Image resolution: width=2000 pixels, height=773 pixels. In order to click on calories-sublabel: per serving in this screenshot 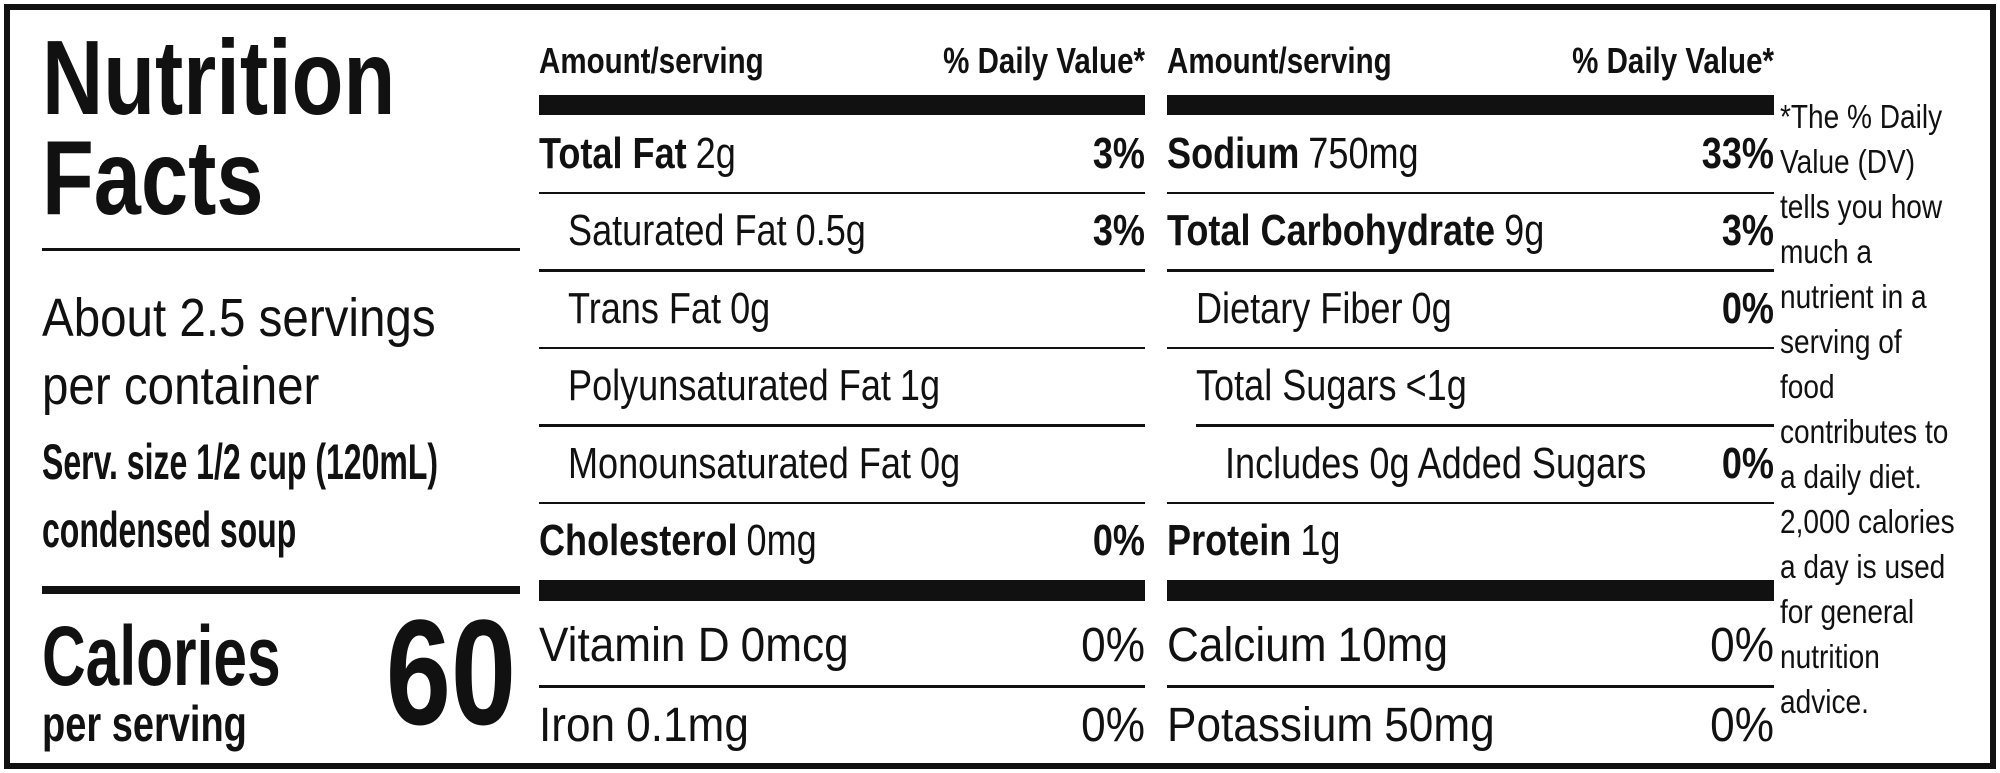, I will do `click(144, 724)`.